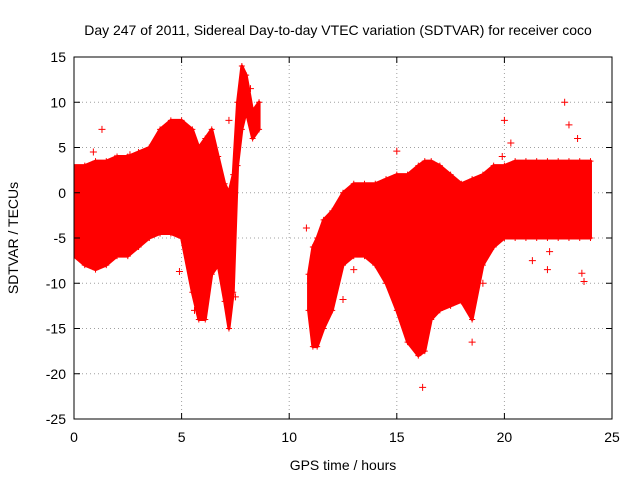 The height and width of the screenshot is (480, 640). What do you see at coordinates (62, 148) in the screenshot?
I see `y-tick-label: 5` at bounding box center [62, 148].